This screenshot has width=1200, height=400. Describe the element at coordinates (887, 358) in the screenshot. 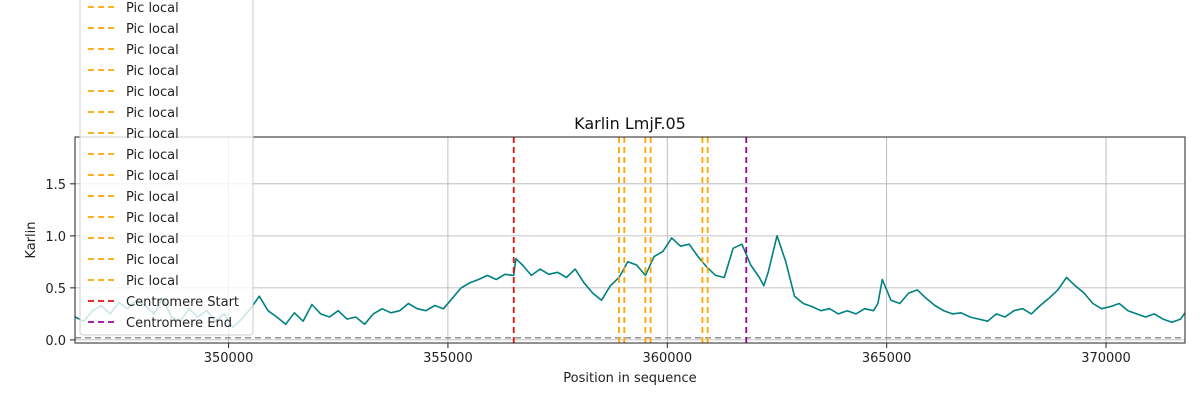

I see `x-tick-label: 365000` at that location.